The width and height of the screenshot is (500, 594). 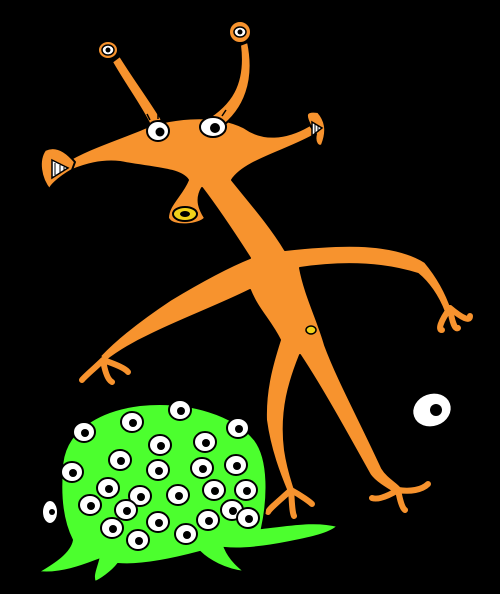 I want to click on stalk-eyes, so click(x=172, y=35).